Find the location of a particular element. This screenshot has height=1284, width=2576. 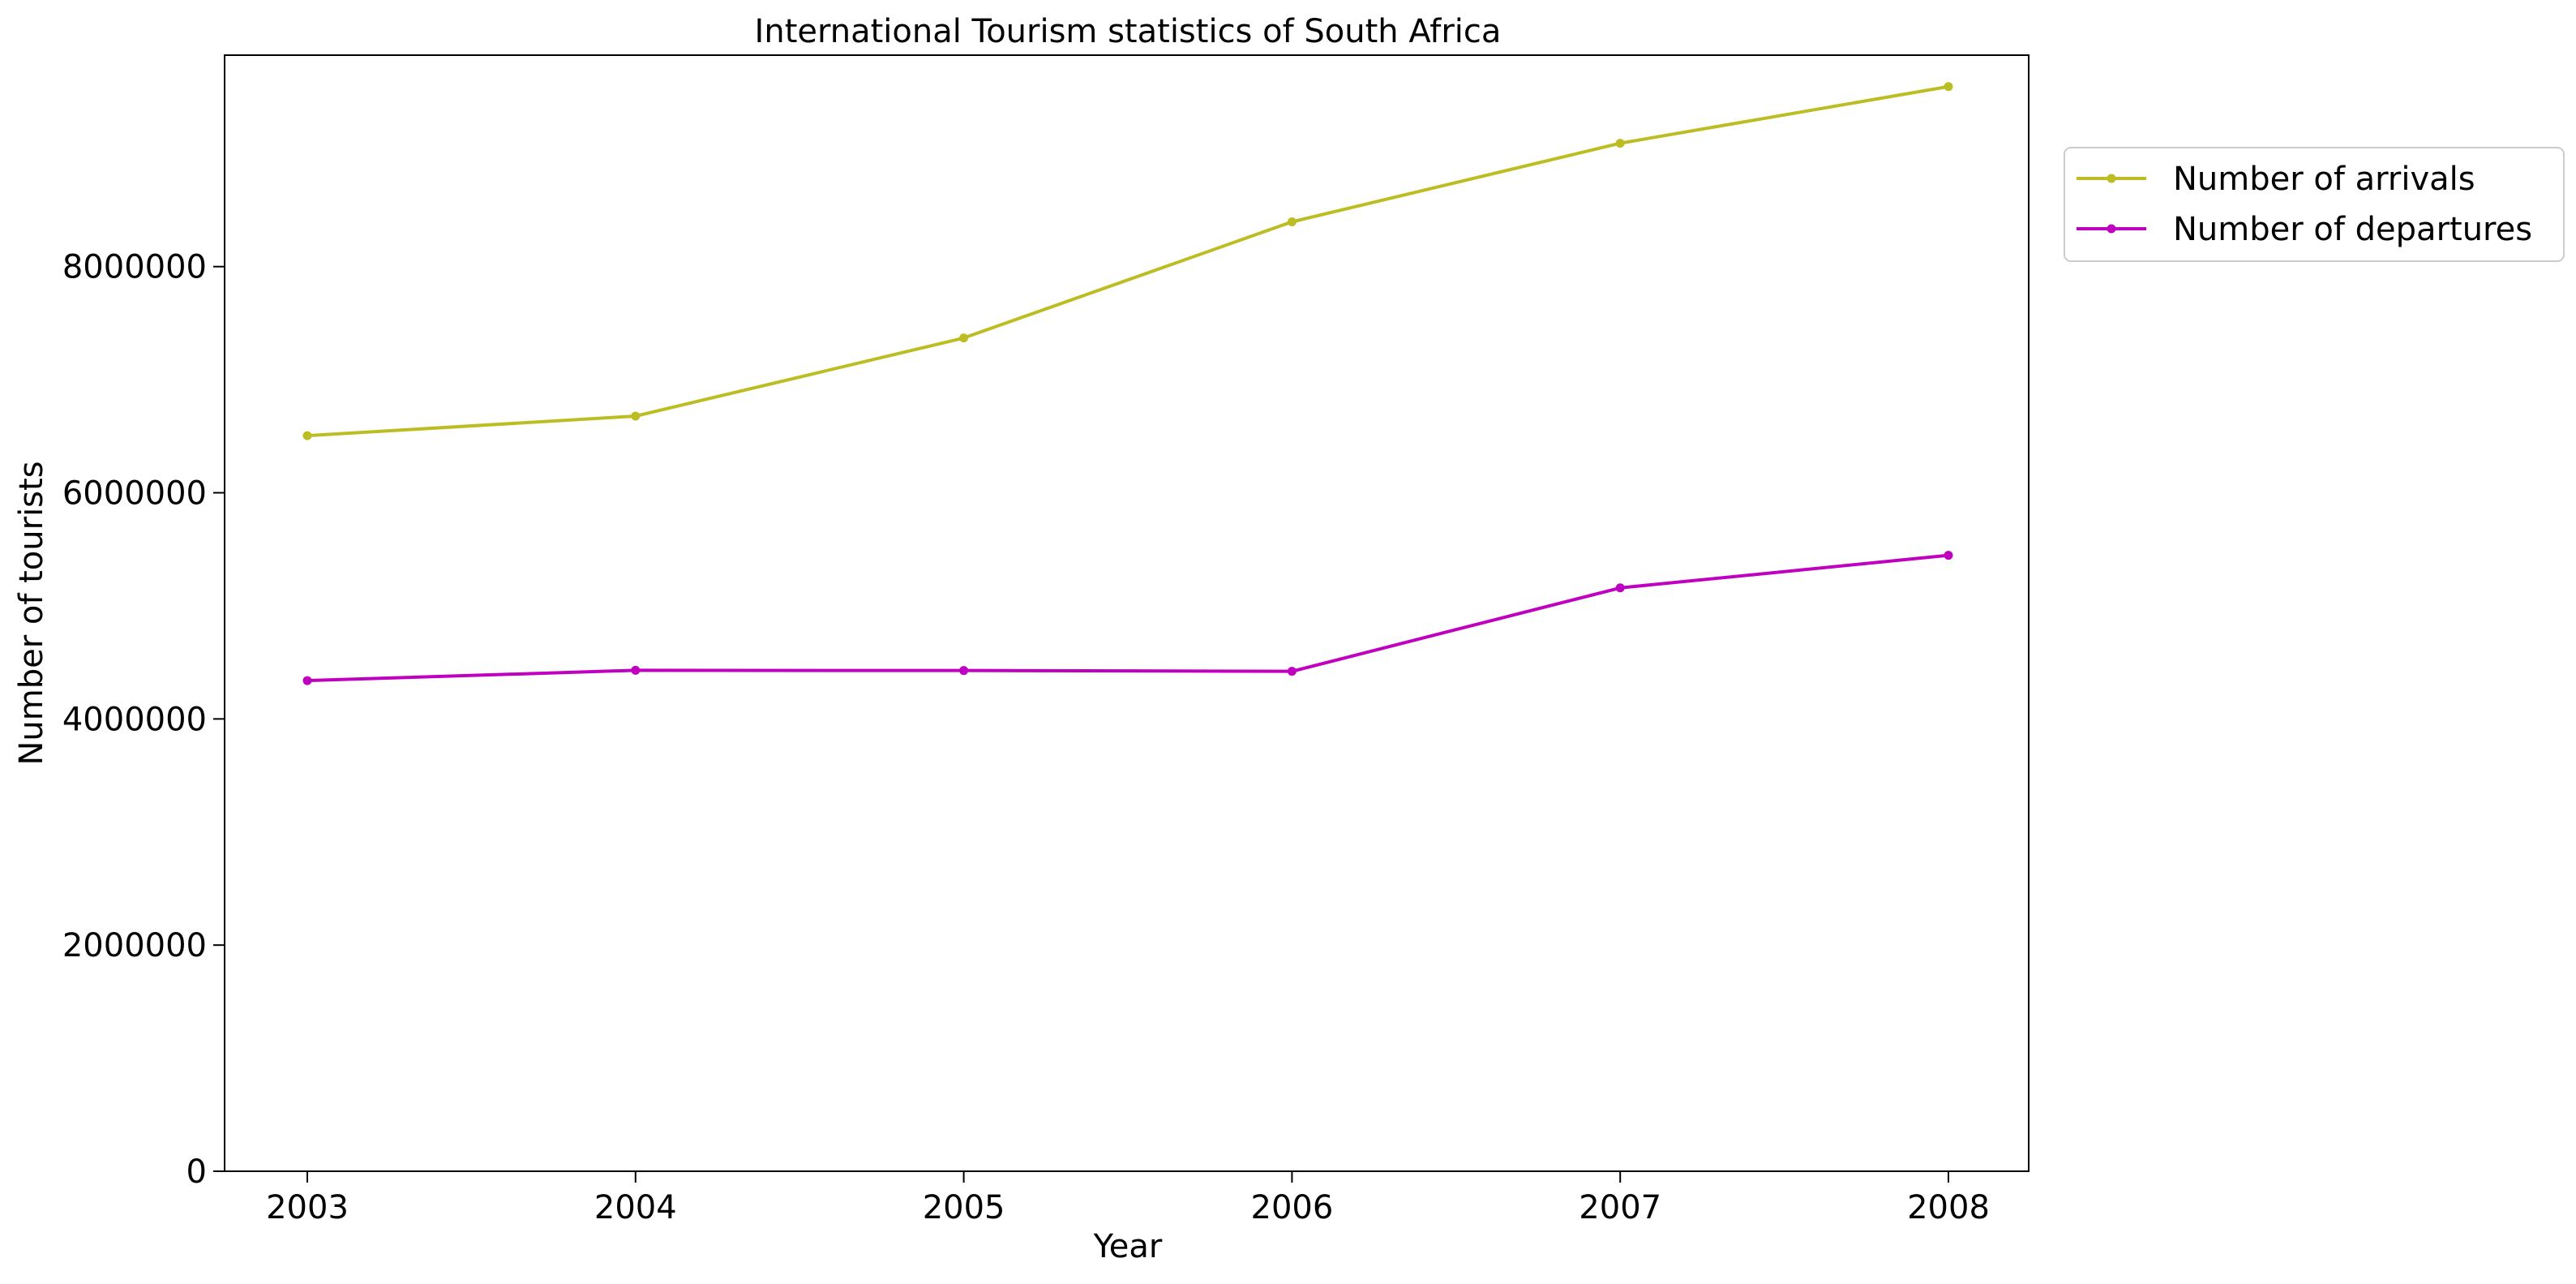

y-tick-label: 2000000 is located at coordinates (134, 945).